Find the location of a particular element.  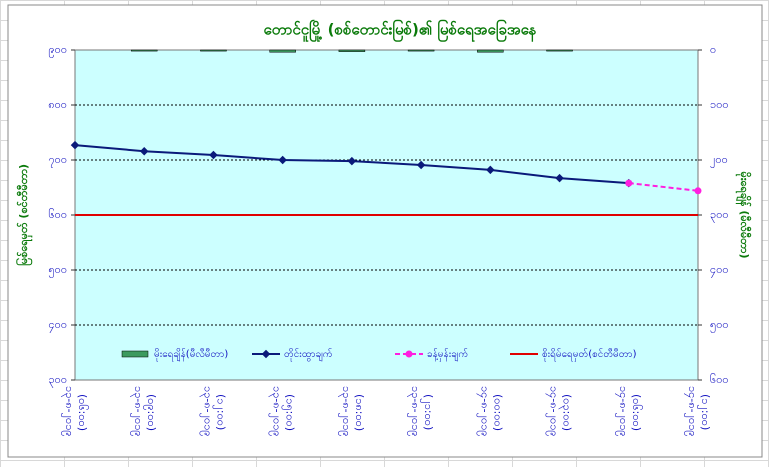

y2-tick-label: ၀ is located at coordinates (713, 49).